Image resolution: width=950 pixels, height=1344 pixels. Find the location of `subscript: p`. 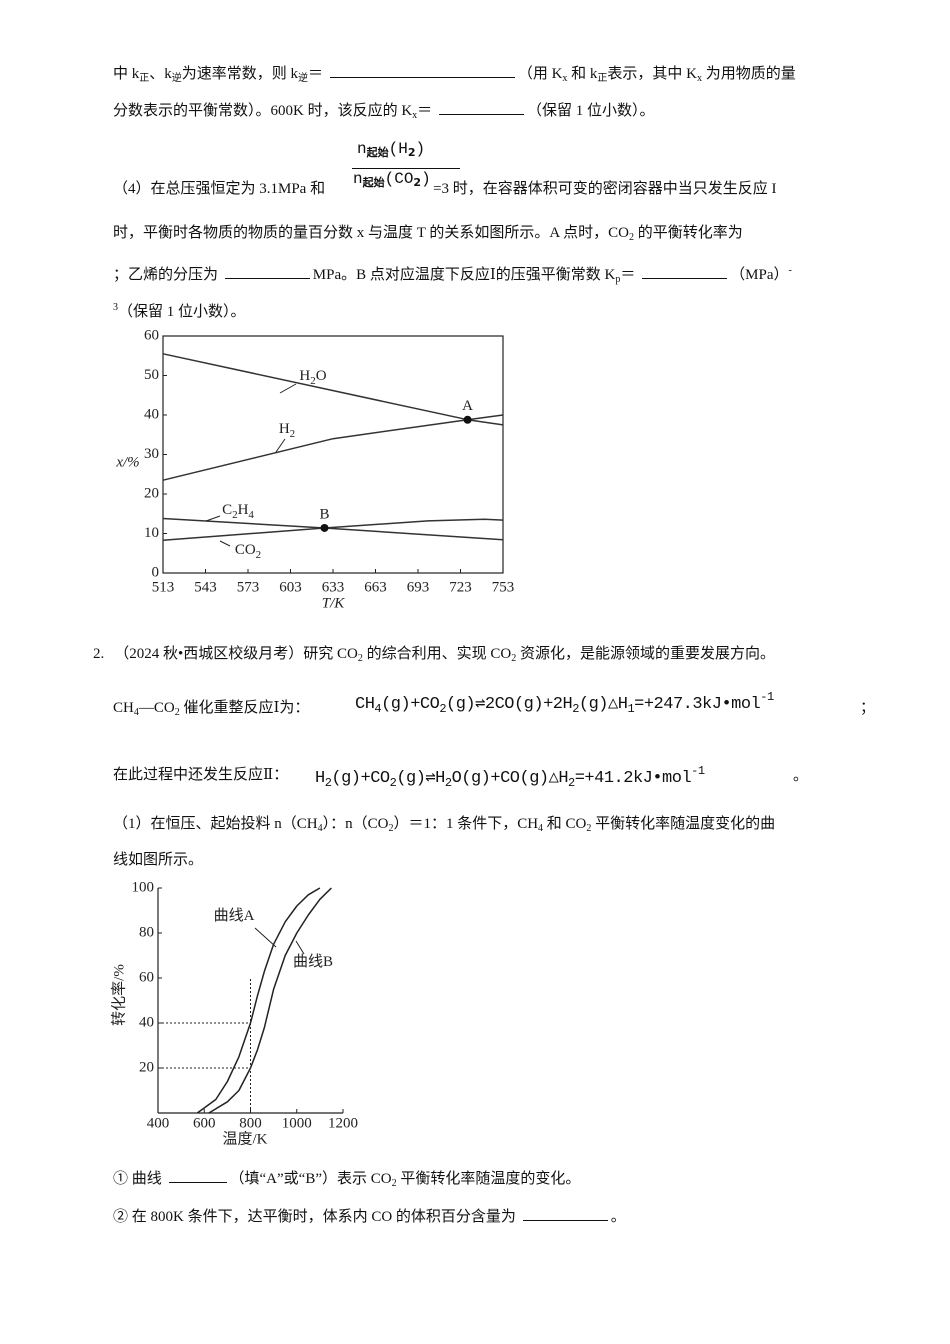

subscript: p is located at coordinates (618, 279).